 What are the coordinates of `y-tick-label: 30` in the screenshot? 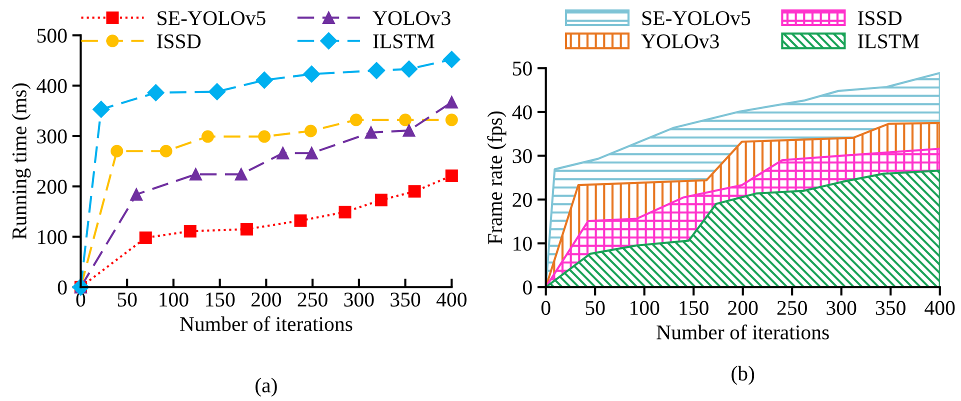 It's located at (522, 156).